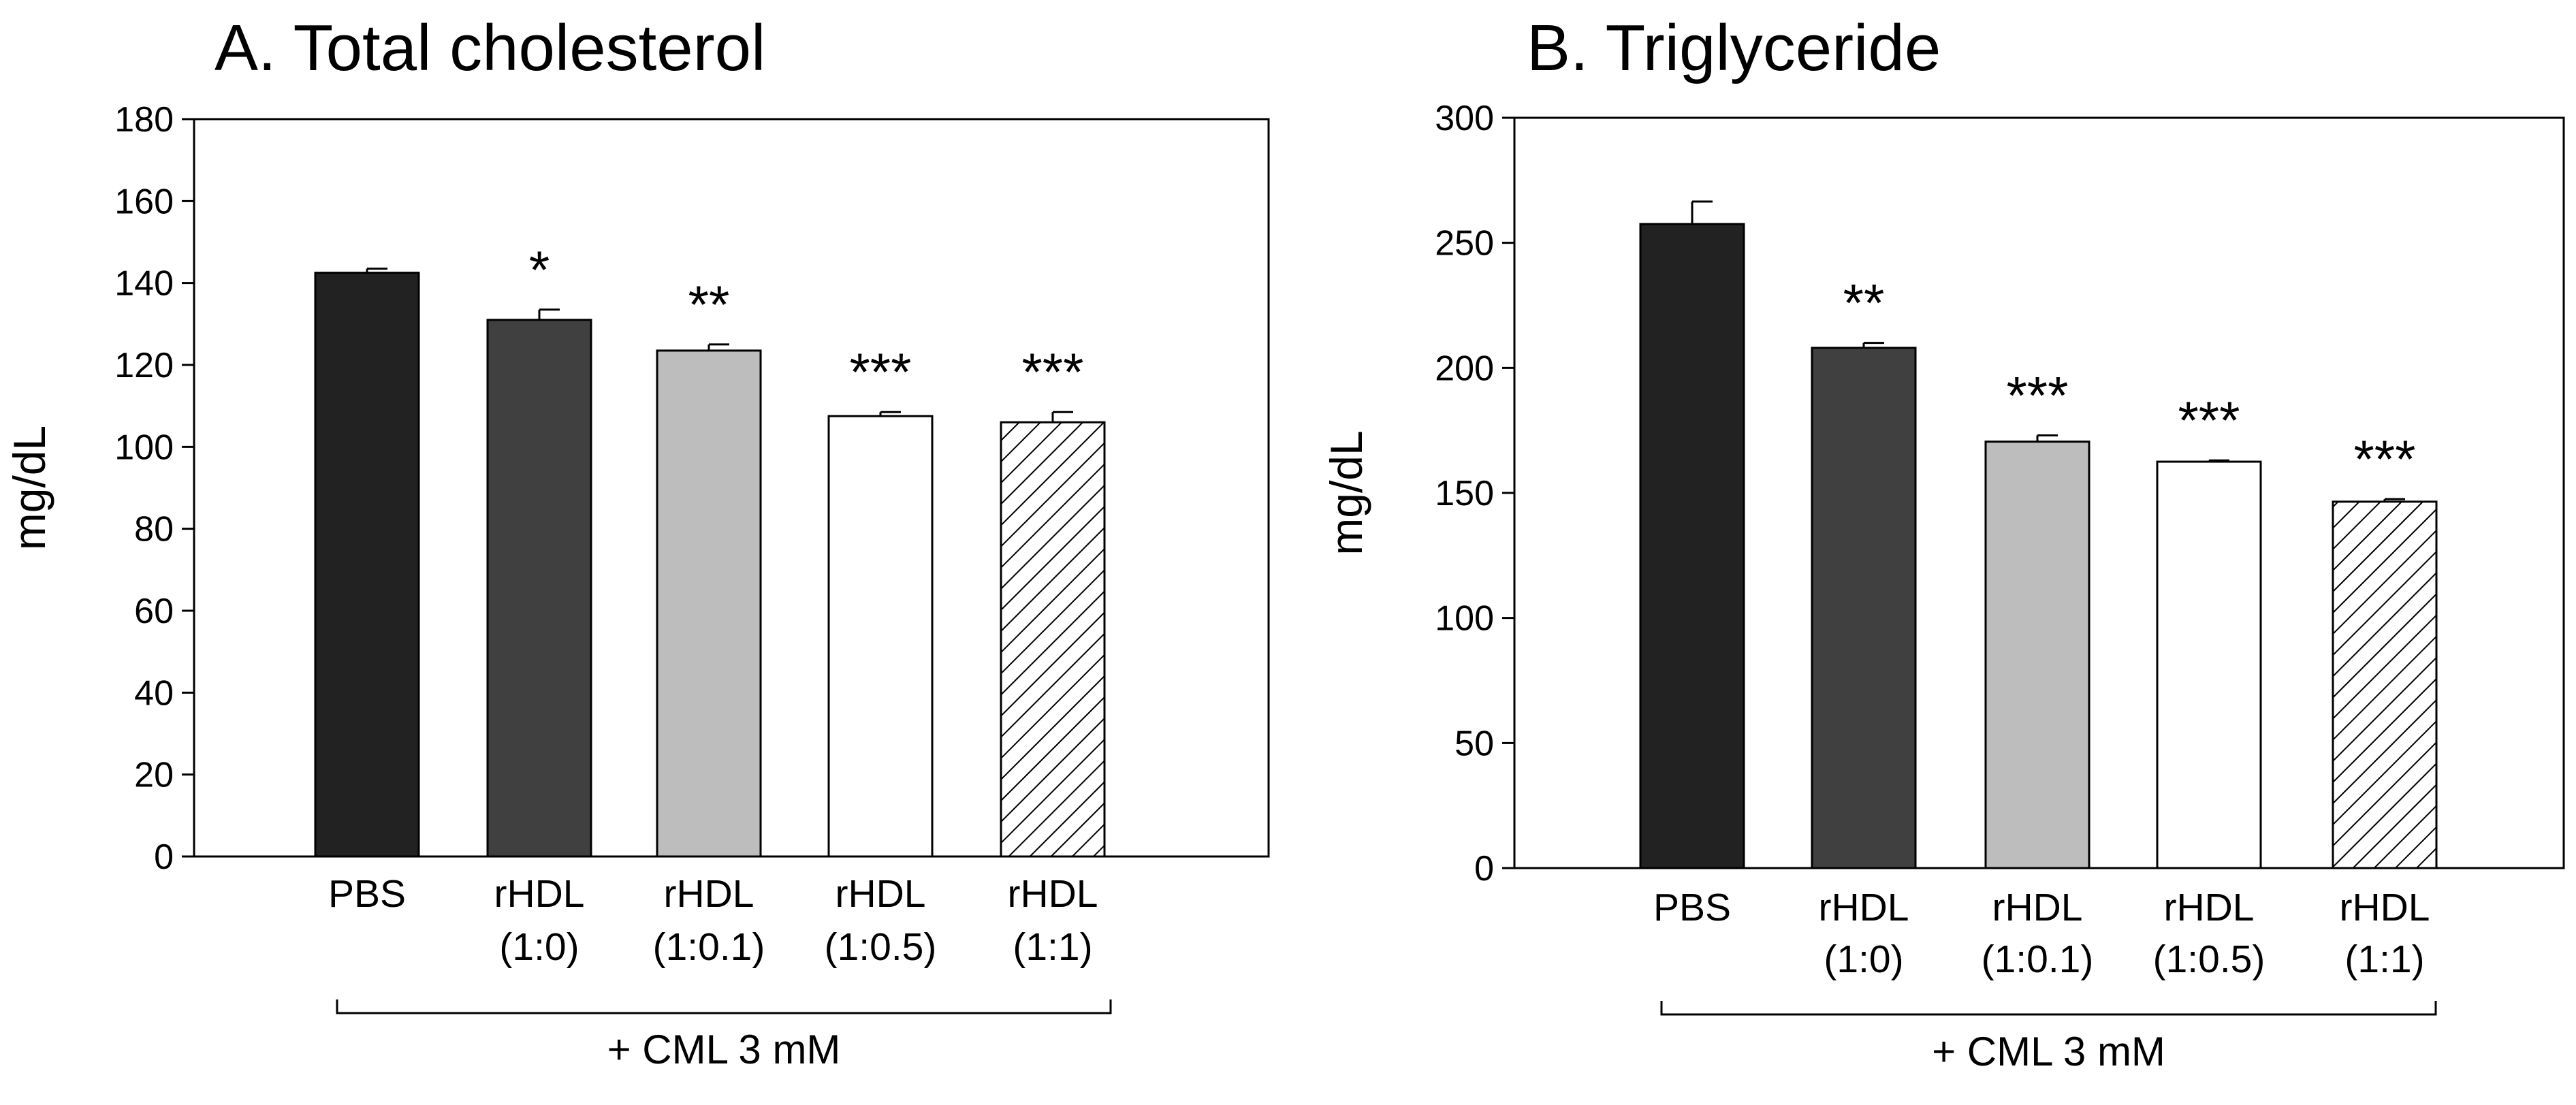  What do you see at coordinates (1474, 743) in the screenshot?
I see `y-tick-label: 50` at bounding box center [1474, 743].